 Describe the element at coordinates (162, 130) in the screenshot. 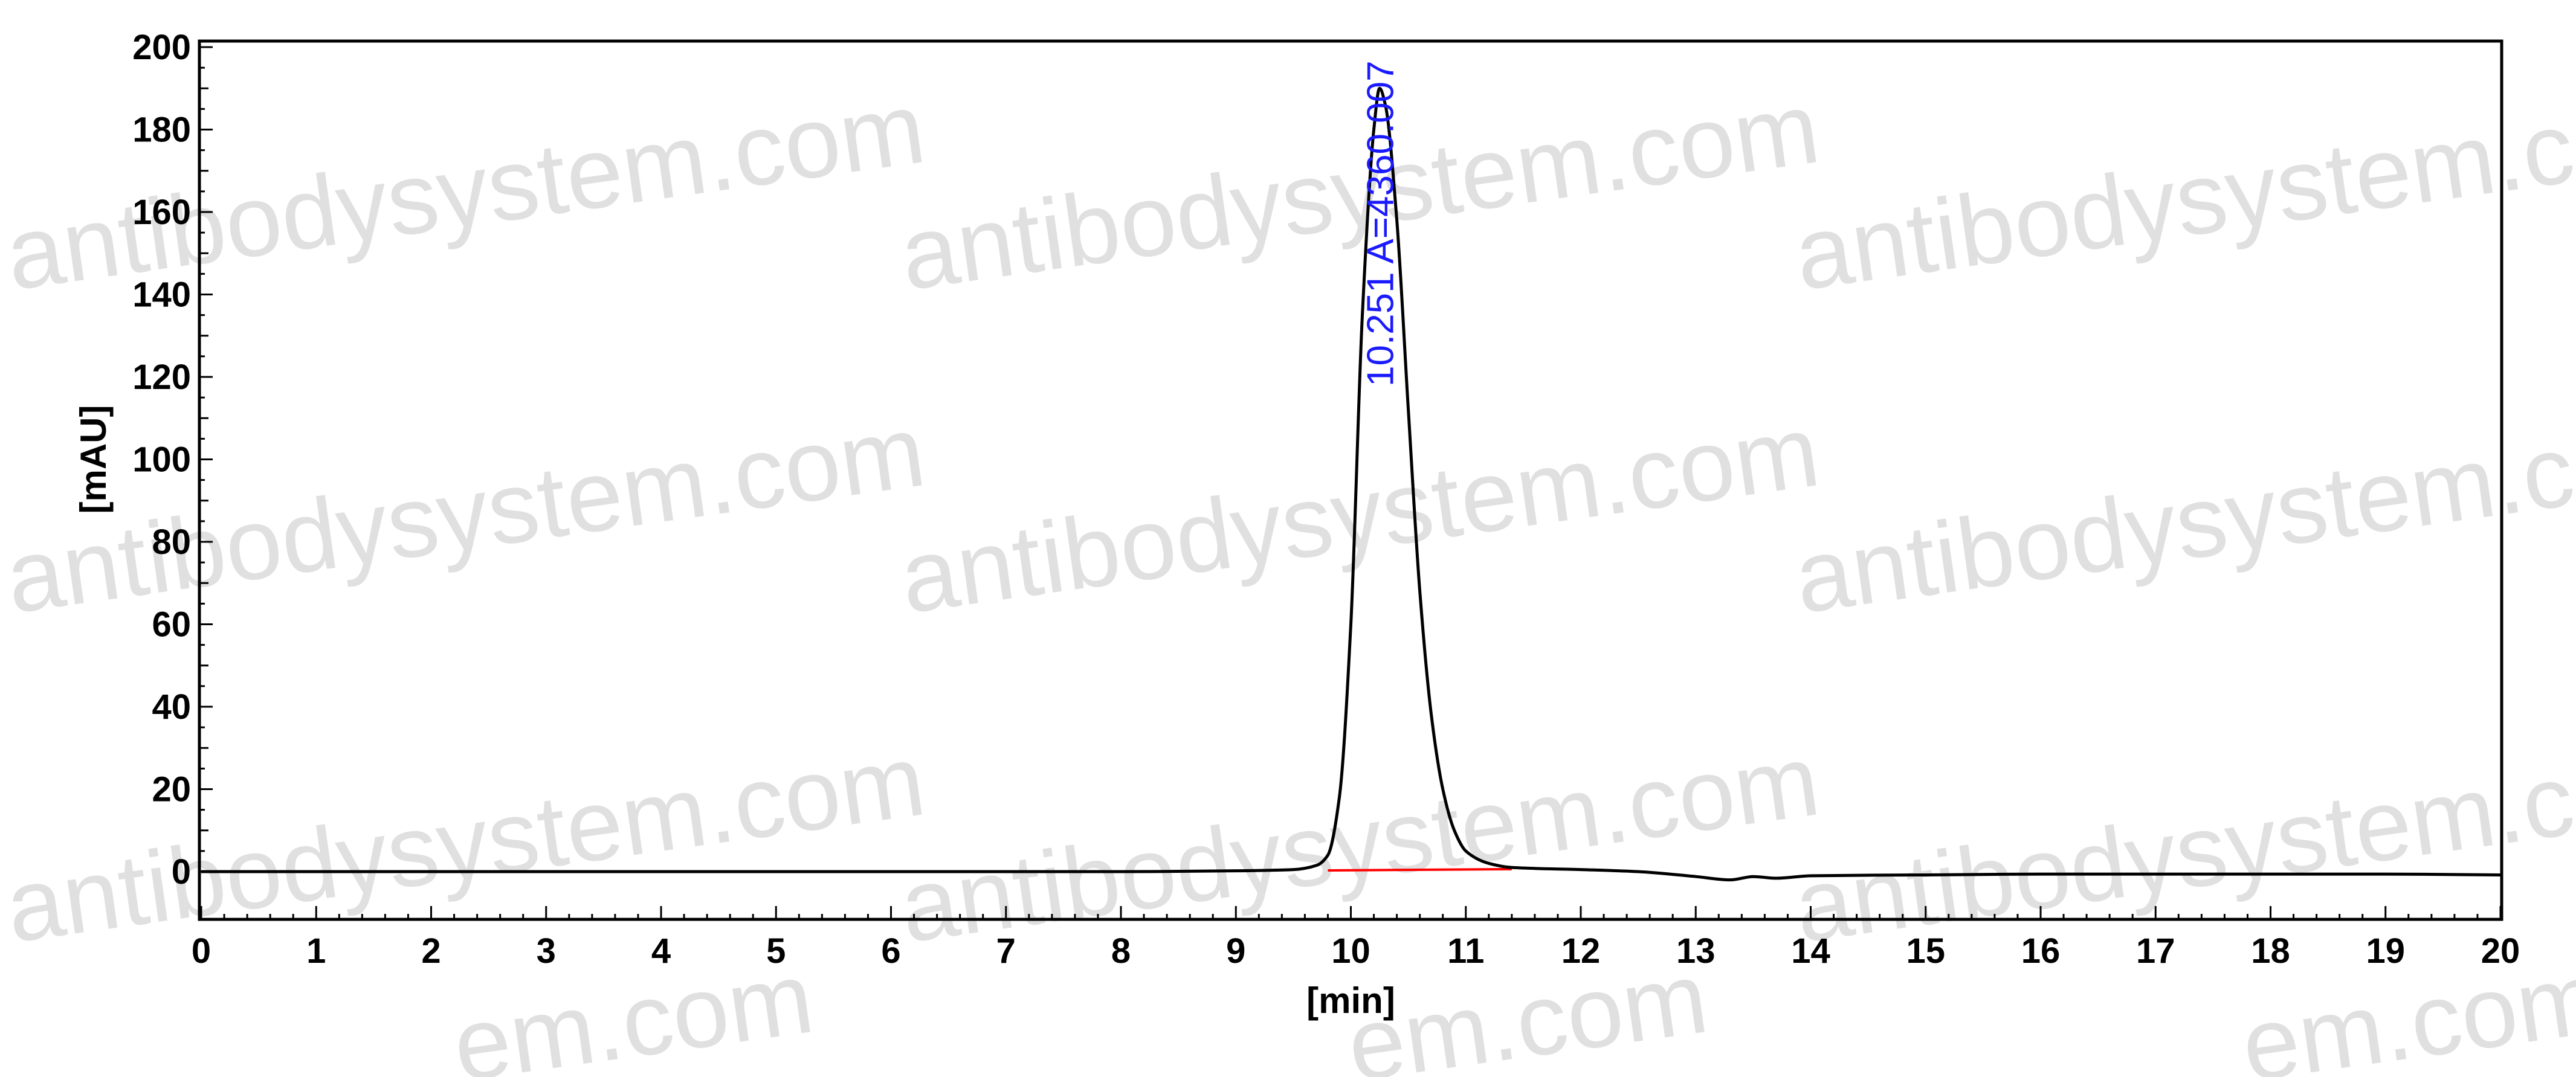

I see `y-tick-label: 180` at that location.